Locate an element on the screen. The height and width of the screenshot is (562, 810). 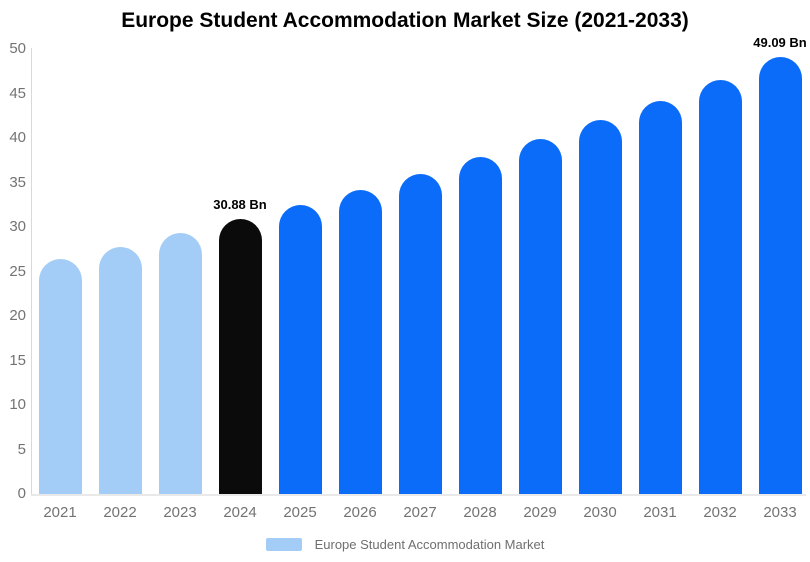
x-tick-label: 2032 is located at coordinates (720, 512).